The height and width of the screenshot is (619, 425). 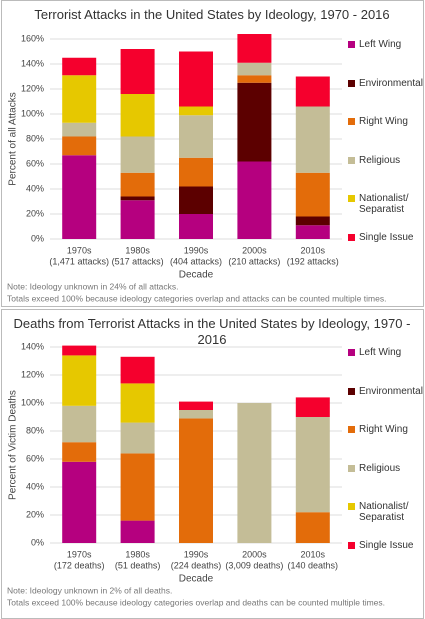 What do you see at coordinates (254, 554) in the screenshot?
I see `x-tick-label: 2000s` at bounding box center [254, 554].